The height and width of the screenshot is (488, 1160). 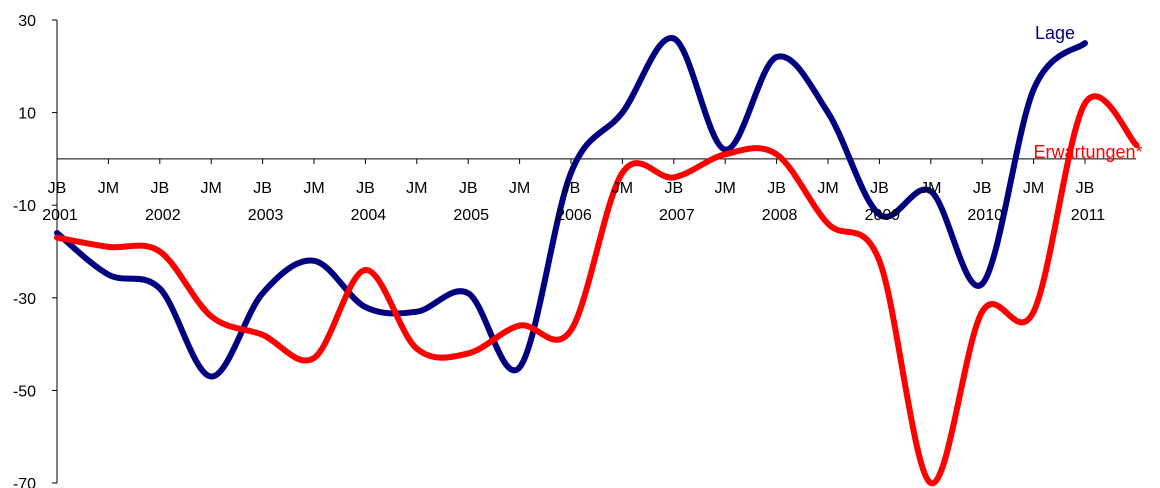 What do you see at coordinates (883, 215) in the screenshot?
I see `x-tick-year-label: 2009` at bounding box center [883, 215].